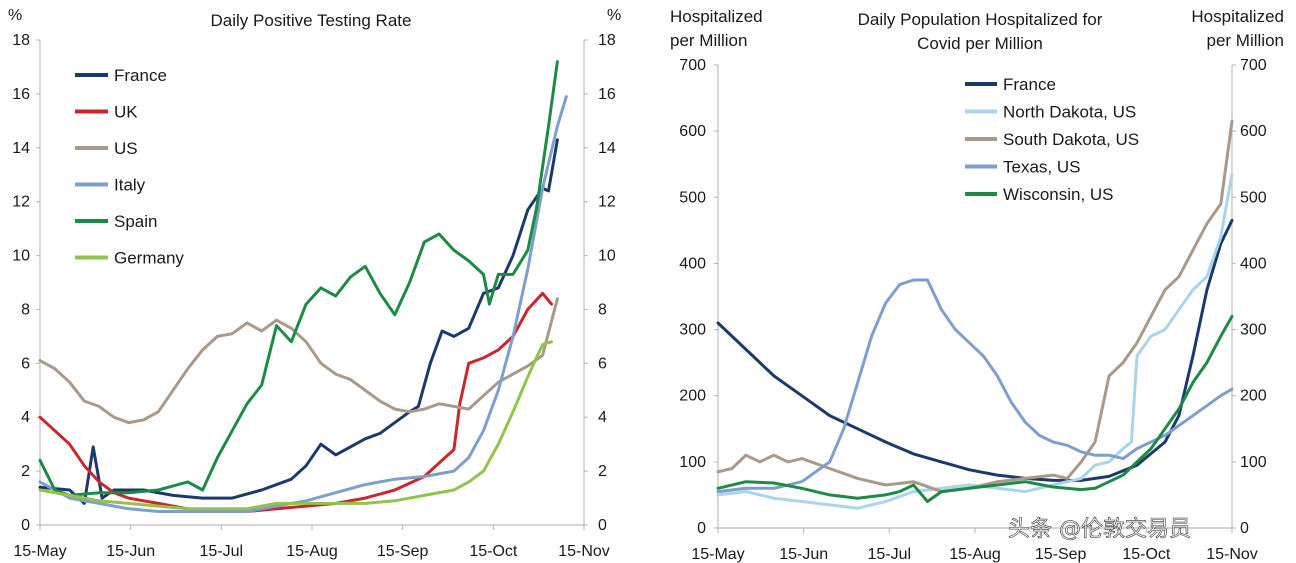 This screenshot has width=1296, height=563. What do you see at coordinates (135, 221) in the screenshot?
I see `legend-label-spain: Spain` at bounding box center [135, 221].